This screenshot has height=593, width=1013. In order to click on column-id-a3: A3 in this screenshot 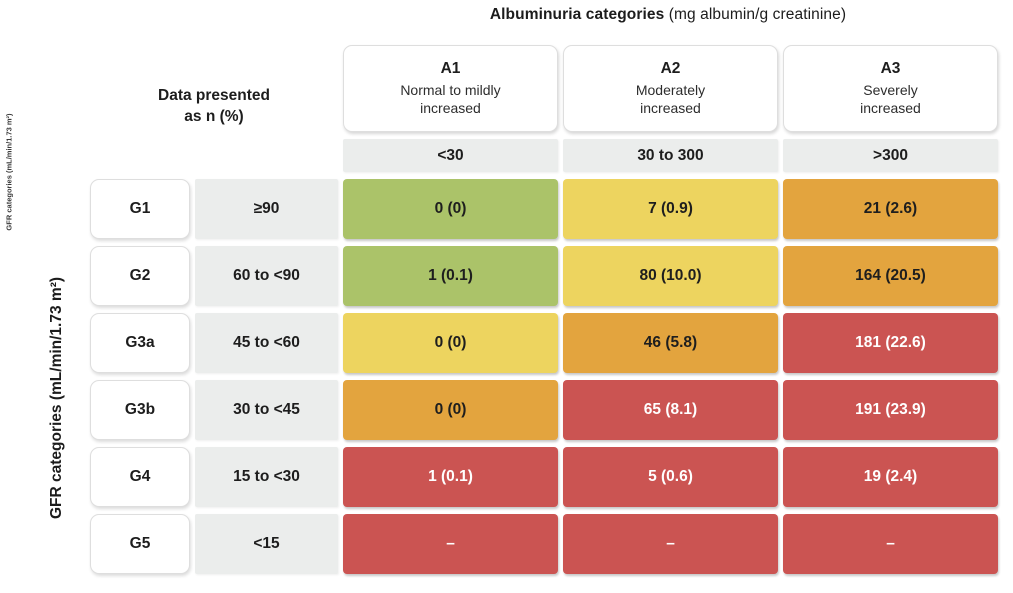, I will do `click(890, 68)`.